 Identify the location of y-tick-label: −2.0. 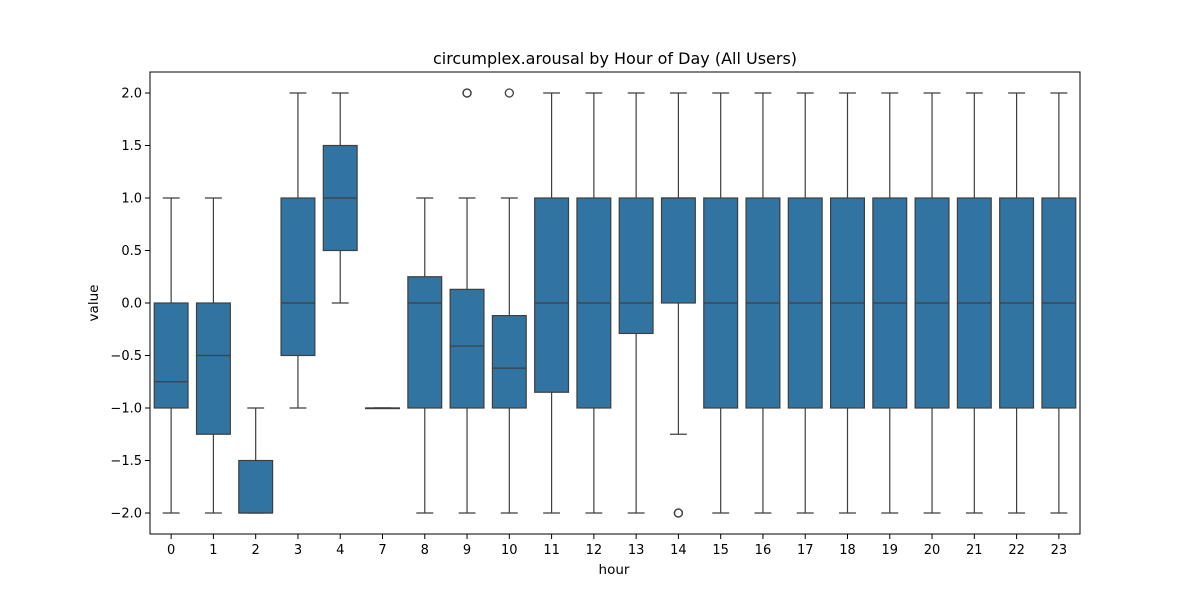
(126, 514).